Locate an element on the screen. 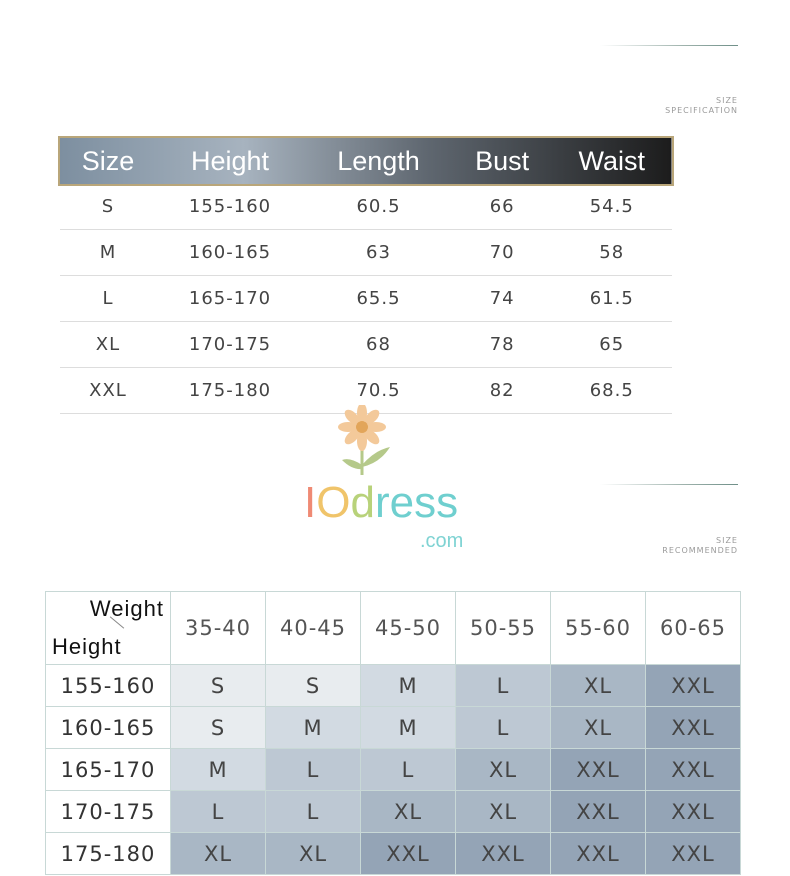 This screenshot has height=876, width=790. table-row: 155-160 S S M L XL XXL is located at coordinates (393, 685).